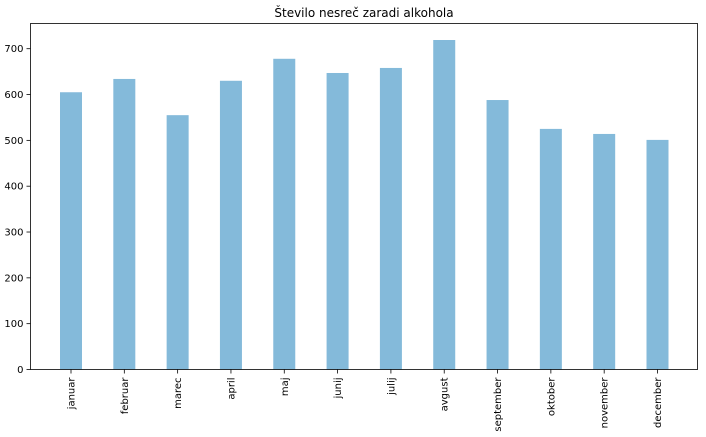 This screenshot has width=706, height=437. Describe the element at coordinates (444, 205) in the screenshot. I see `bar-avgust` at that location.